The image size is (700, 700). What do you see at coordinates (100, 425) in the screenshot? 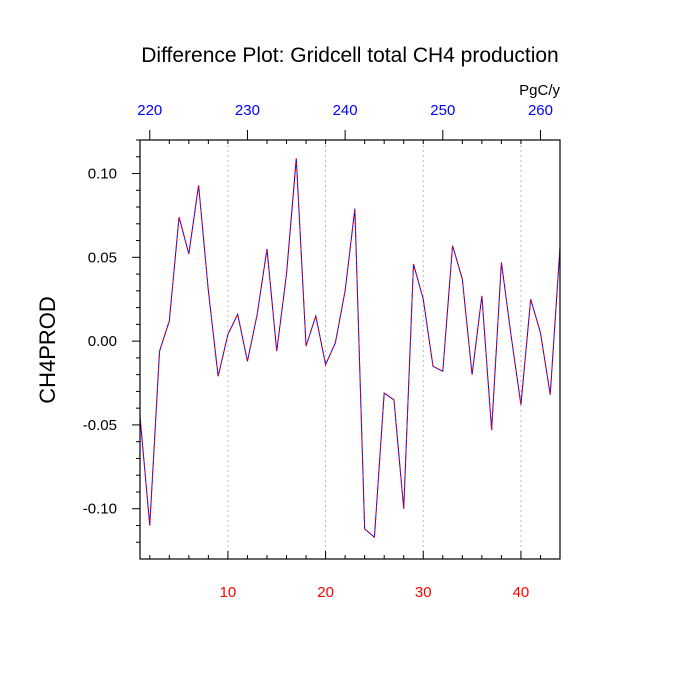
I see `y-tick-label: -0.05` at bounding box center [100, 425].